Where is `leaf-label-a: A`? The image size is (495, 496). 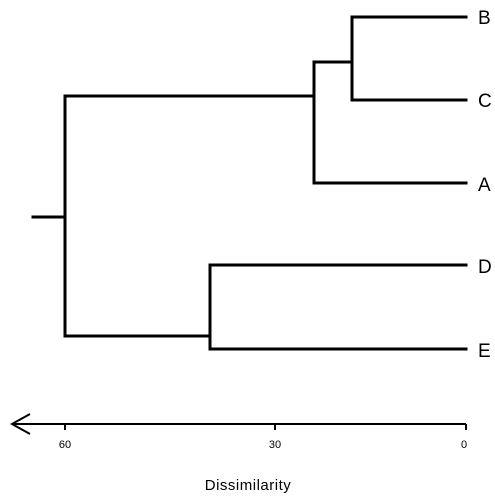 leaf-label-a: A is located at coordinates (484, 185).